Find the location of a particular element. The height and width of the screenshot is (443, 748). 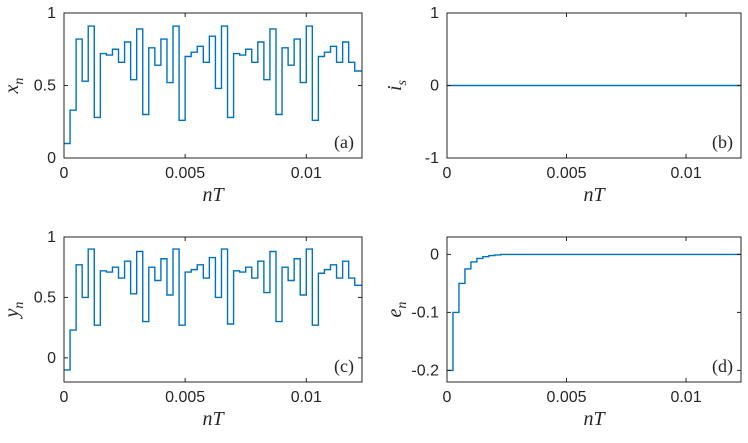

y-tick-label: -0.2 is located at coordinates (425, 370).